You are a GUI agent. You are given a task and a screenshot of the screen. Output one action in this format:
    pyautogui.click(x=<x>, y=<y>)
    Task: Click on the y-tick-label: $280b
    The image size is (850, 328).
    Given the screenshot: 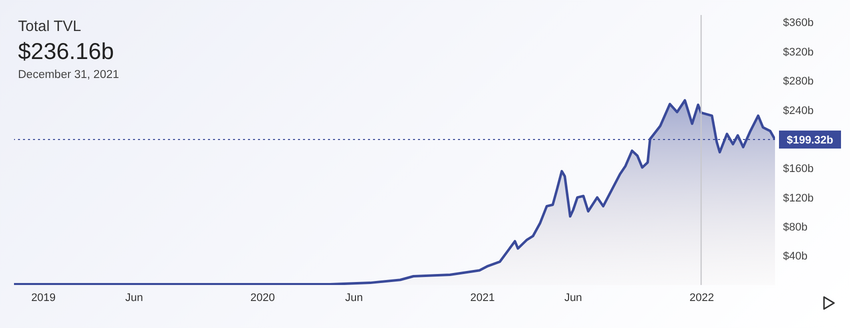 What is the action you would take?
    pyautogui.click(x=798, y=82)
    